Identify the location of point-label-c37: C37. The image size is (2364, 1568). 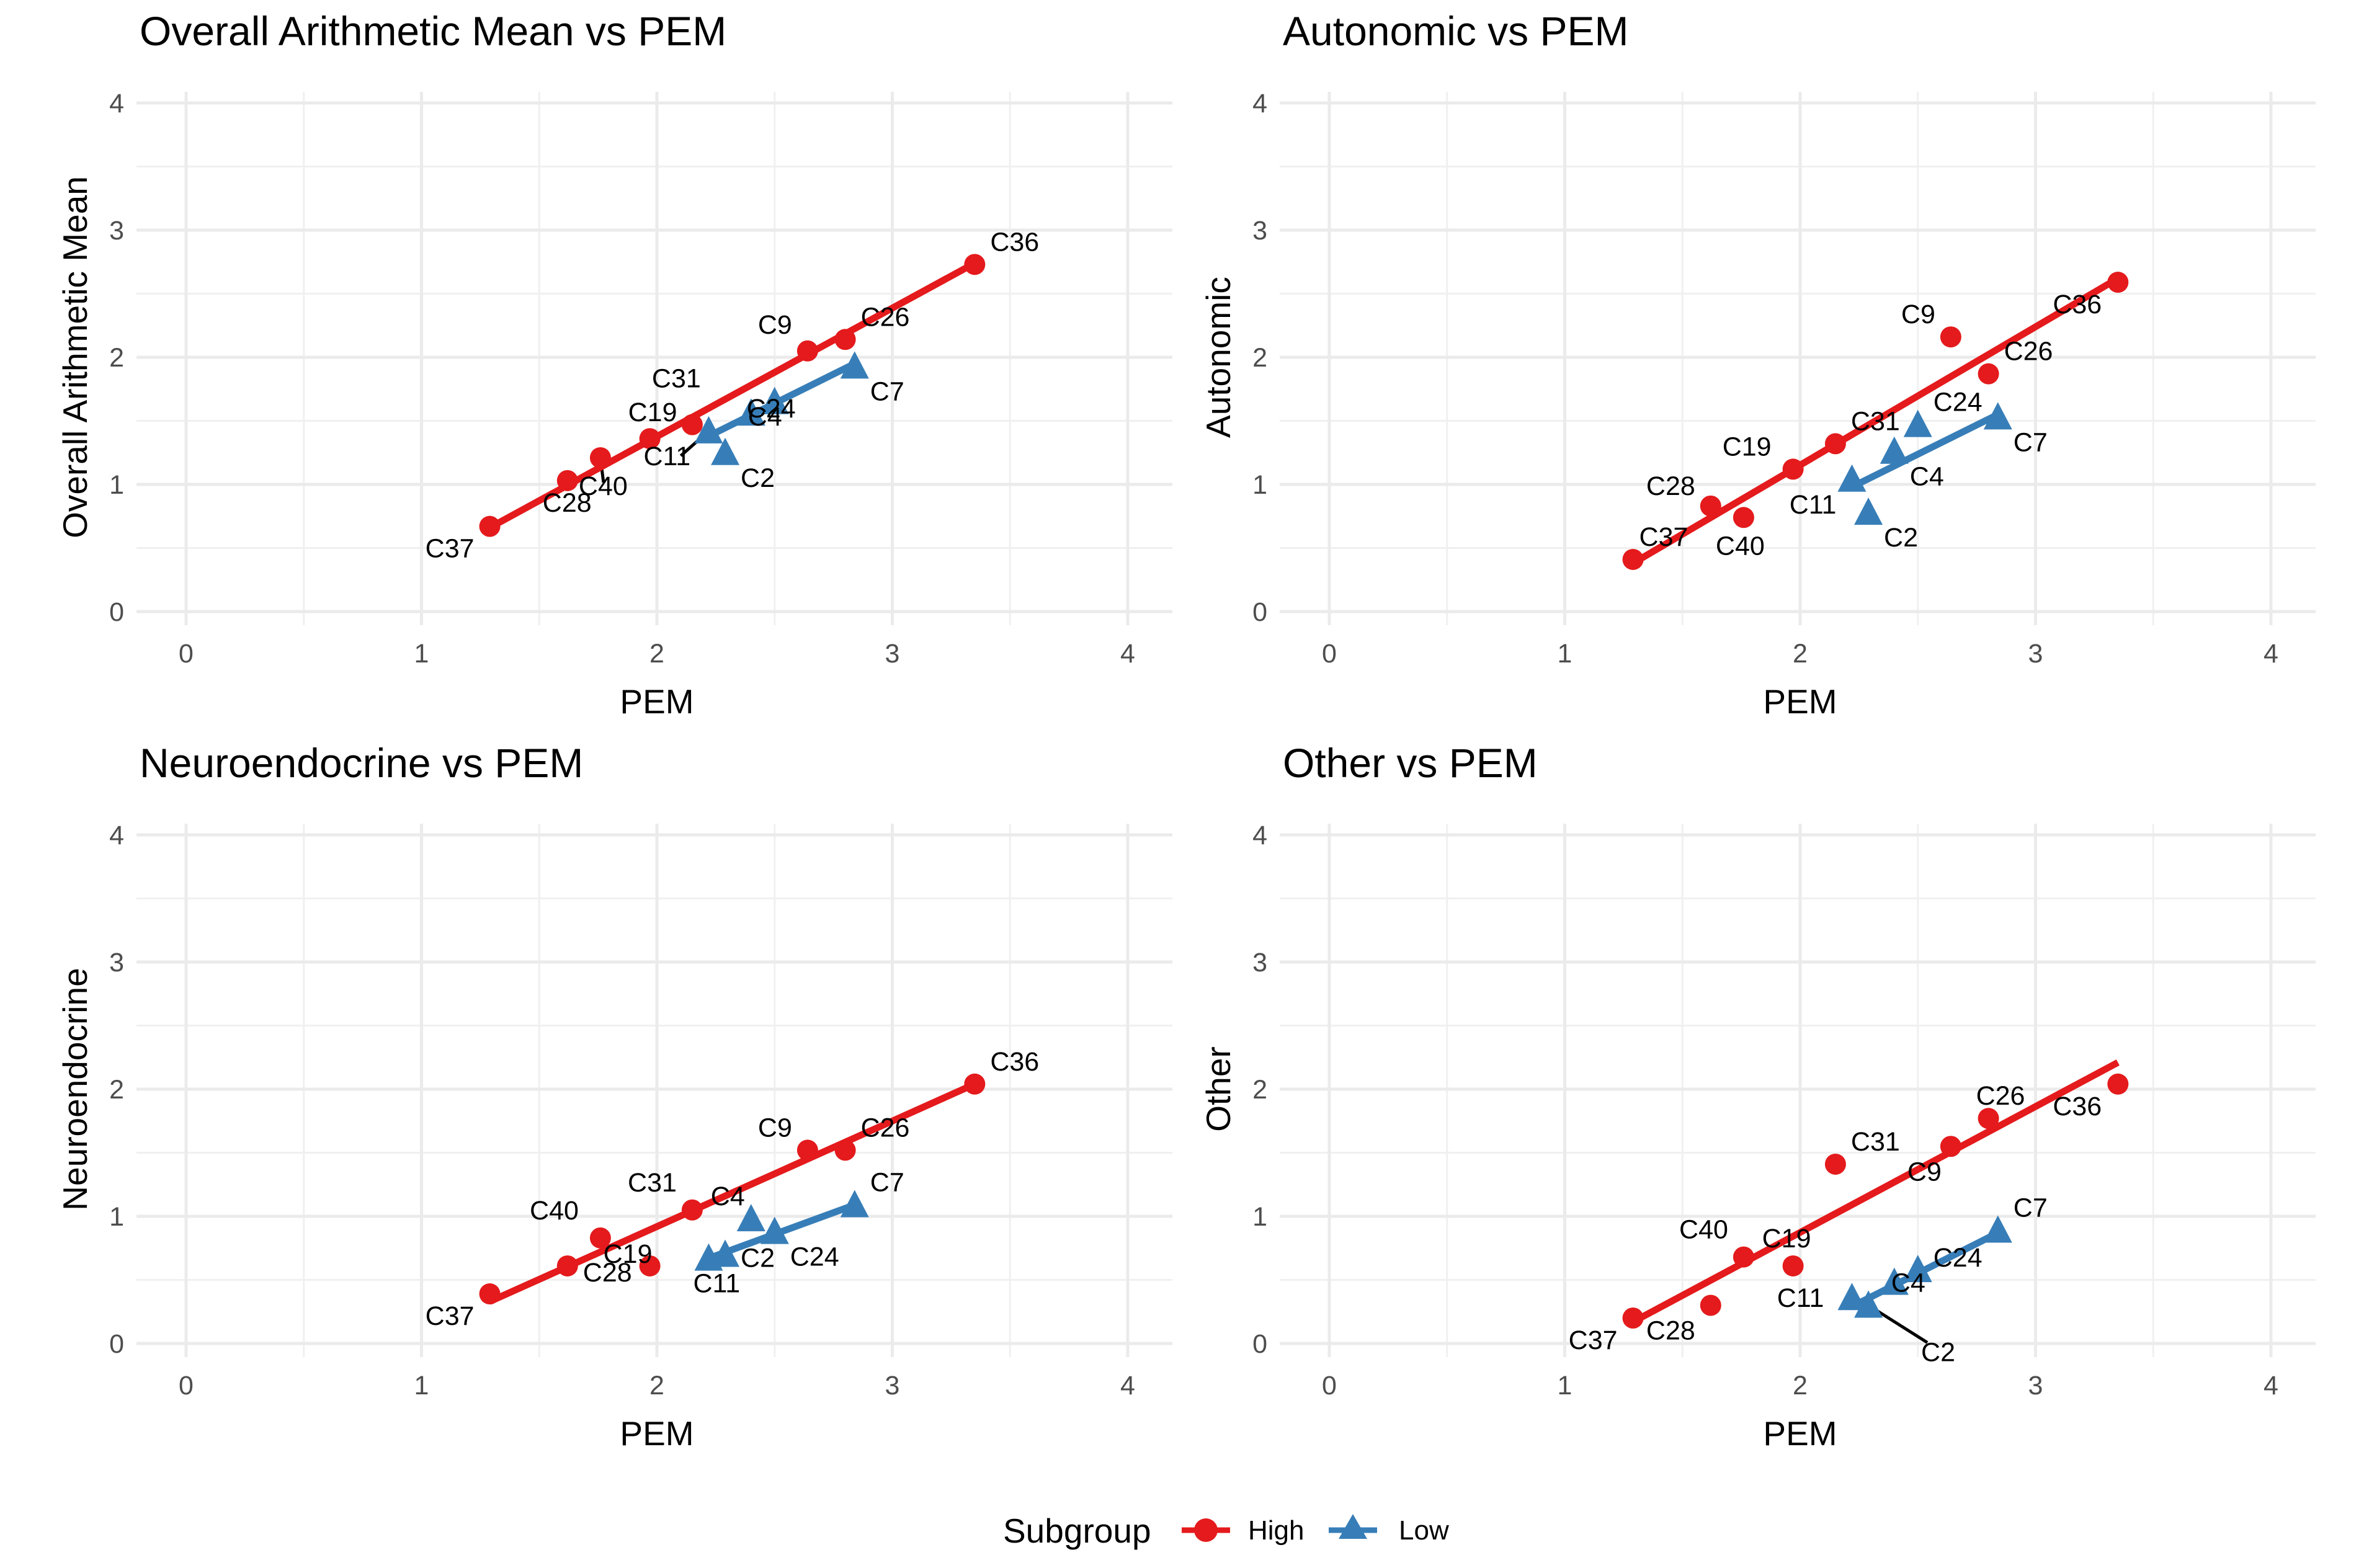
(450, 549).